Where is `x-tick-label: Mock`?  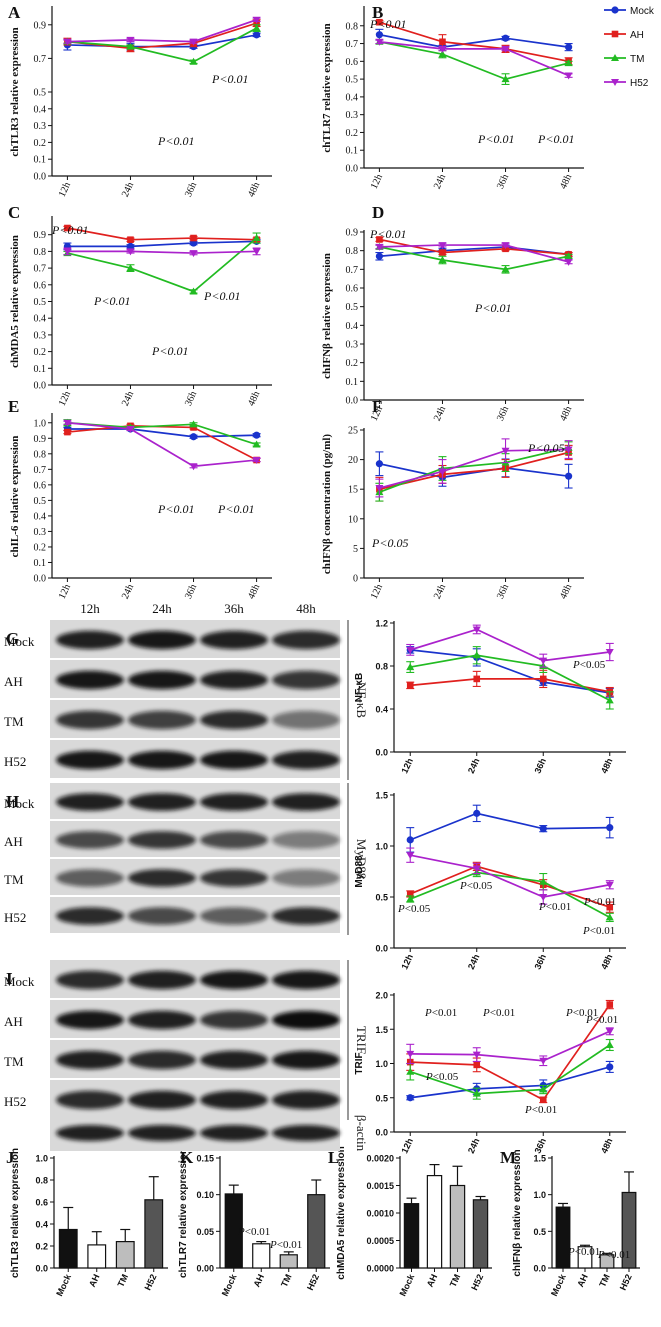
x-tick-label: Mock is located at coordinates (558, 1285).